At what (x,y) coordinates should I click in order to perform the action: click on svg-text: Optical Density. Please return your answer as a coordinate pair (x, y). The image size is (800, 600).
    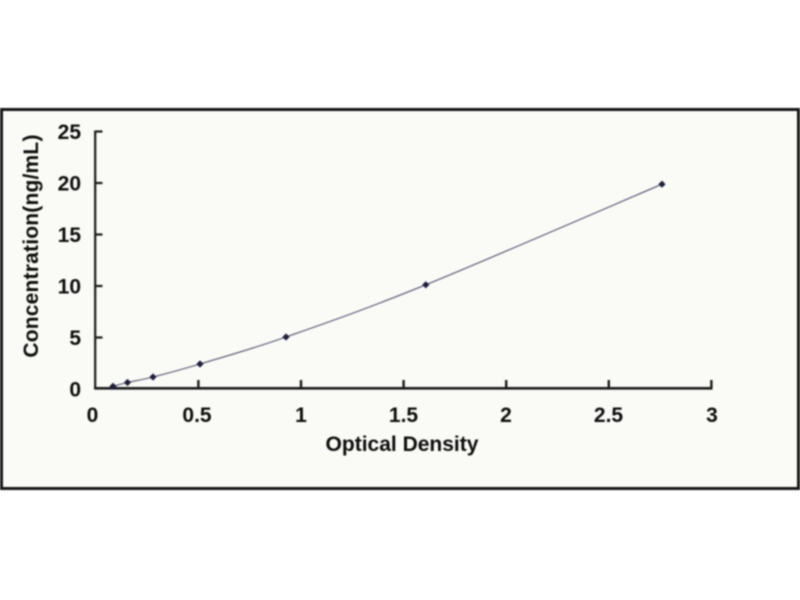
    Looking at the image, I should click on (402, 444).